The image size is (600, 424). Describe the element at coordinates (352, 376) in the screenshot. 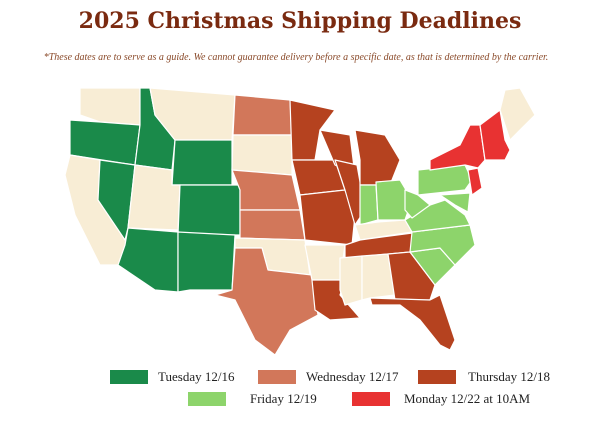

I see `legend-label: Wednesday 12/17` at that location.